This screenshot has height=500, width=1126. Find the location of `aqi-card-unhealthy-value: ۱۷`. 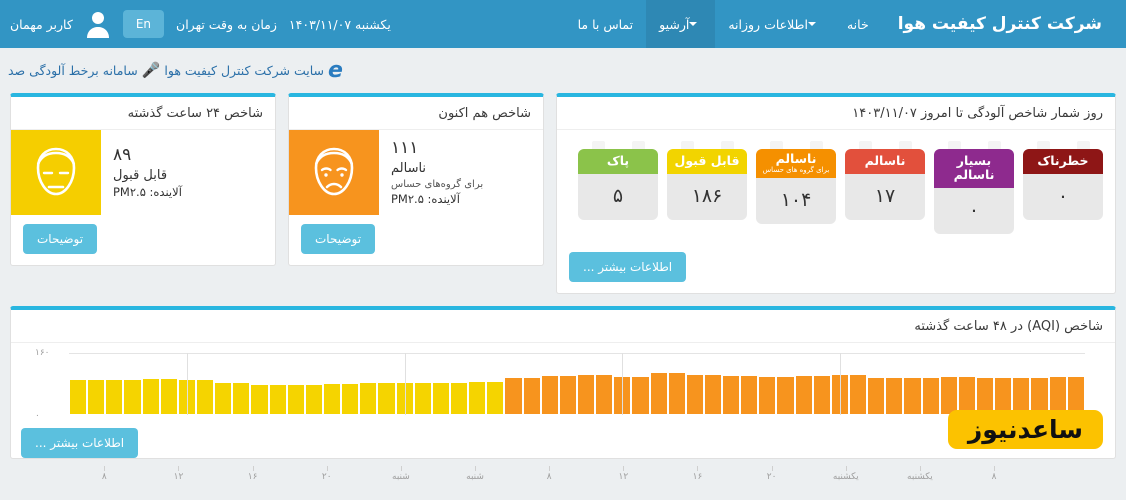

aqi-card-unhealthy-value: ۱۷ is located at coordinates (885, 197).